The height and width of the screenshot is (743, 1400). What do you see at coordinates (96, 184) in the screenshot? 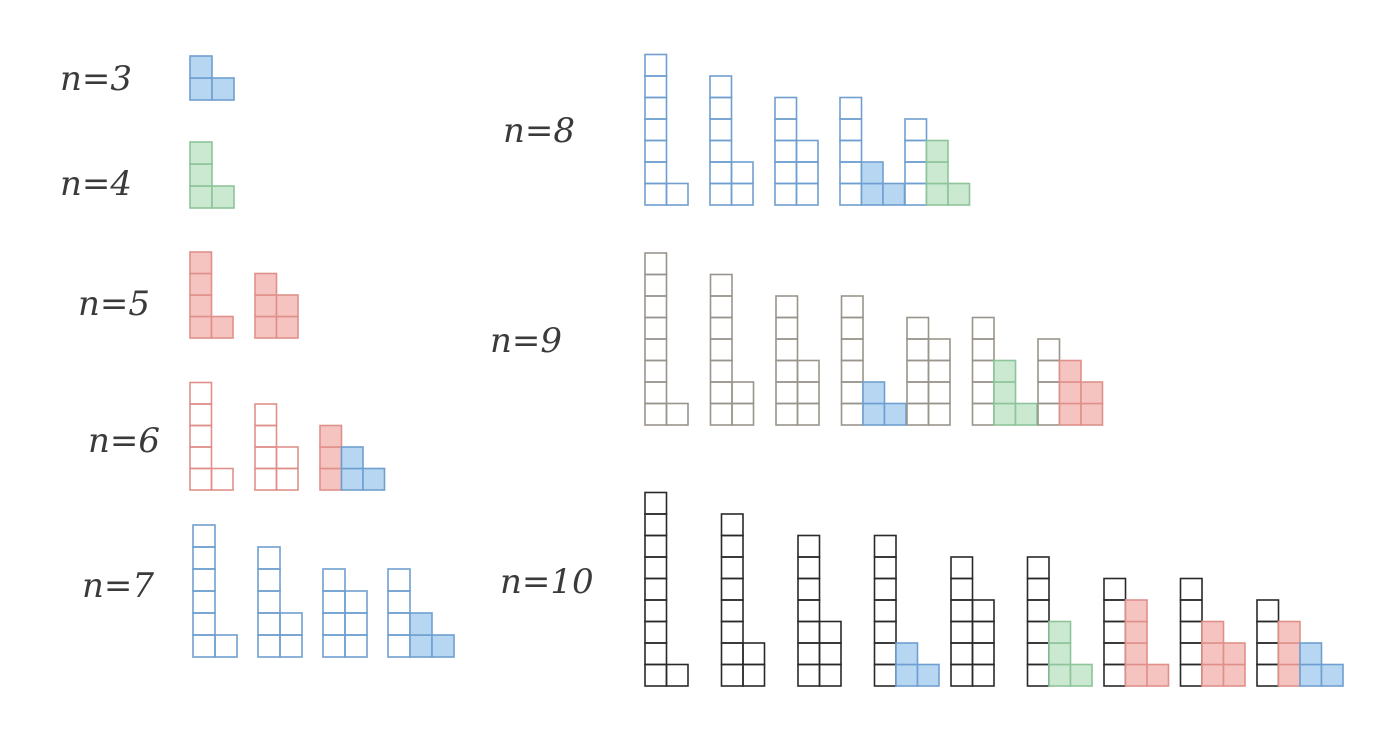
I see `label-n4: n=4` at bounding box center [96, 184].